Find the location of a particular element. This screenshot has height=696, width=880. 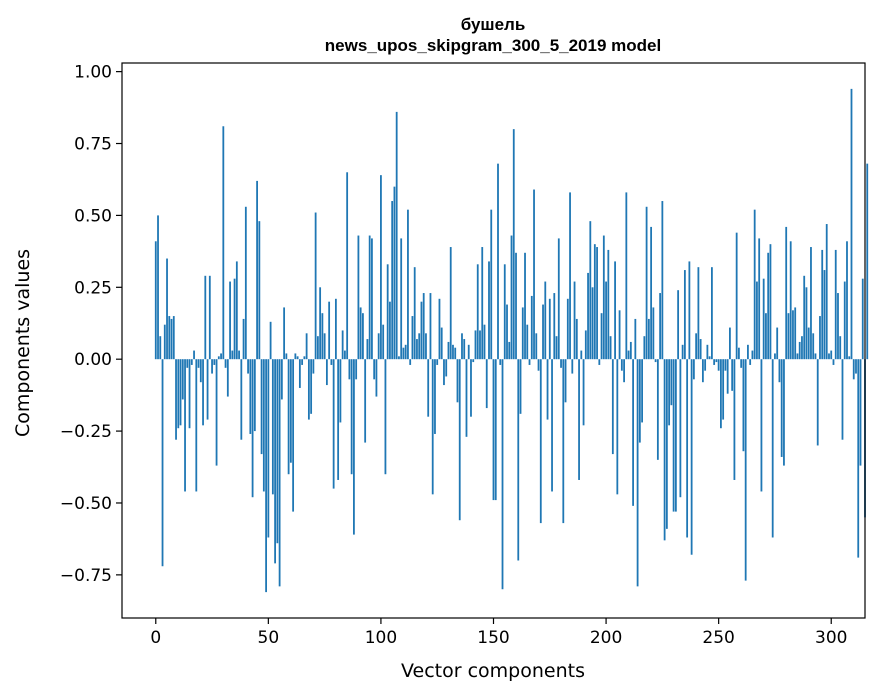

y-tick-label: 0.50 is located at coordinates (93, 216).